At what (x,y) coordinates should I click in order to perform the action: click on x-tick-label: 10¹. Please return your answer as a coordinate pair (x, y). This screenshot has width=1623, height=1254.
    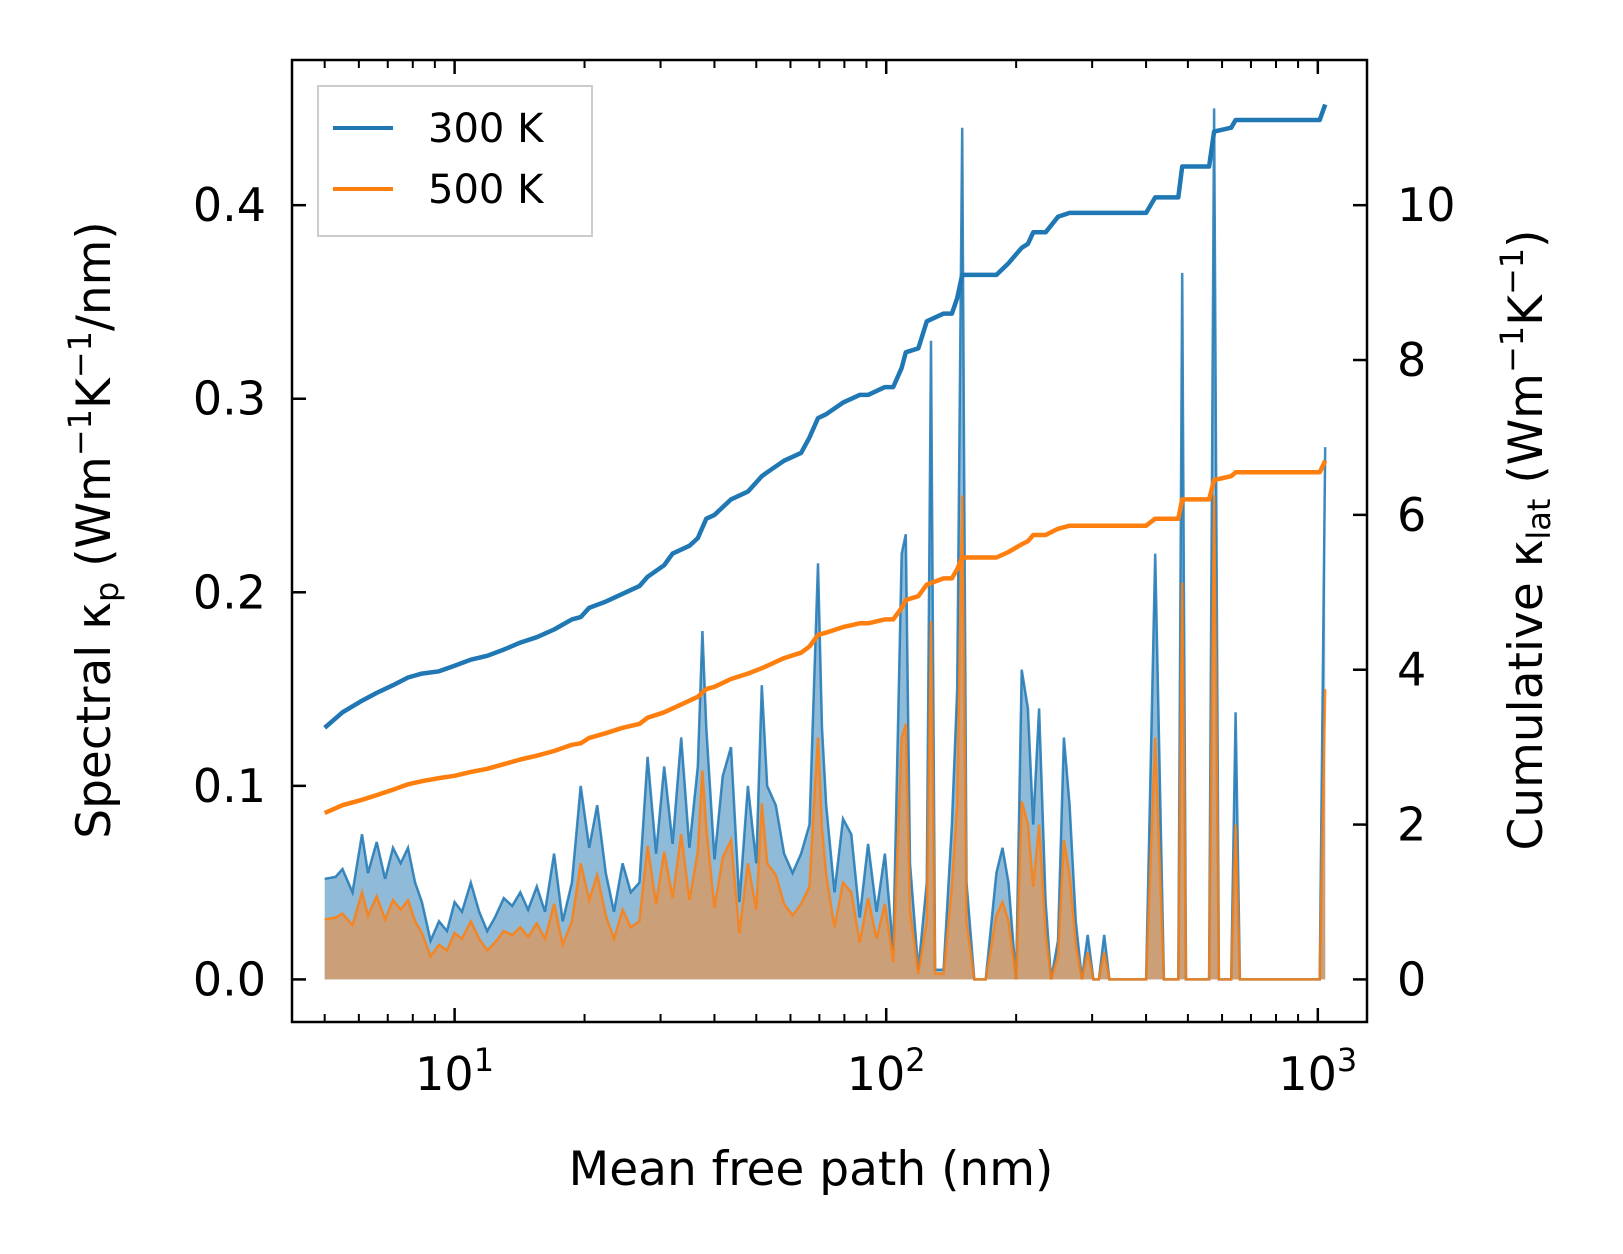
    Looking at the image, I should click on (454, 1071).